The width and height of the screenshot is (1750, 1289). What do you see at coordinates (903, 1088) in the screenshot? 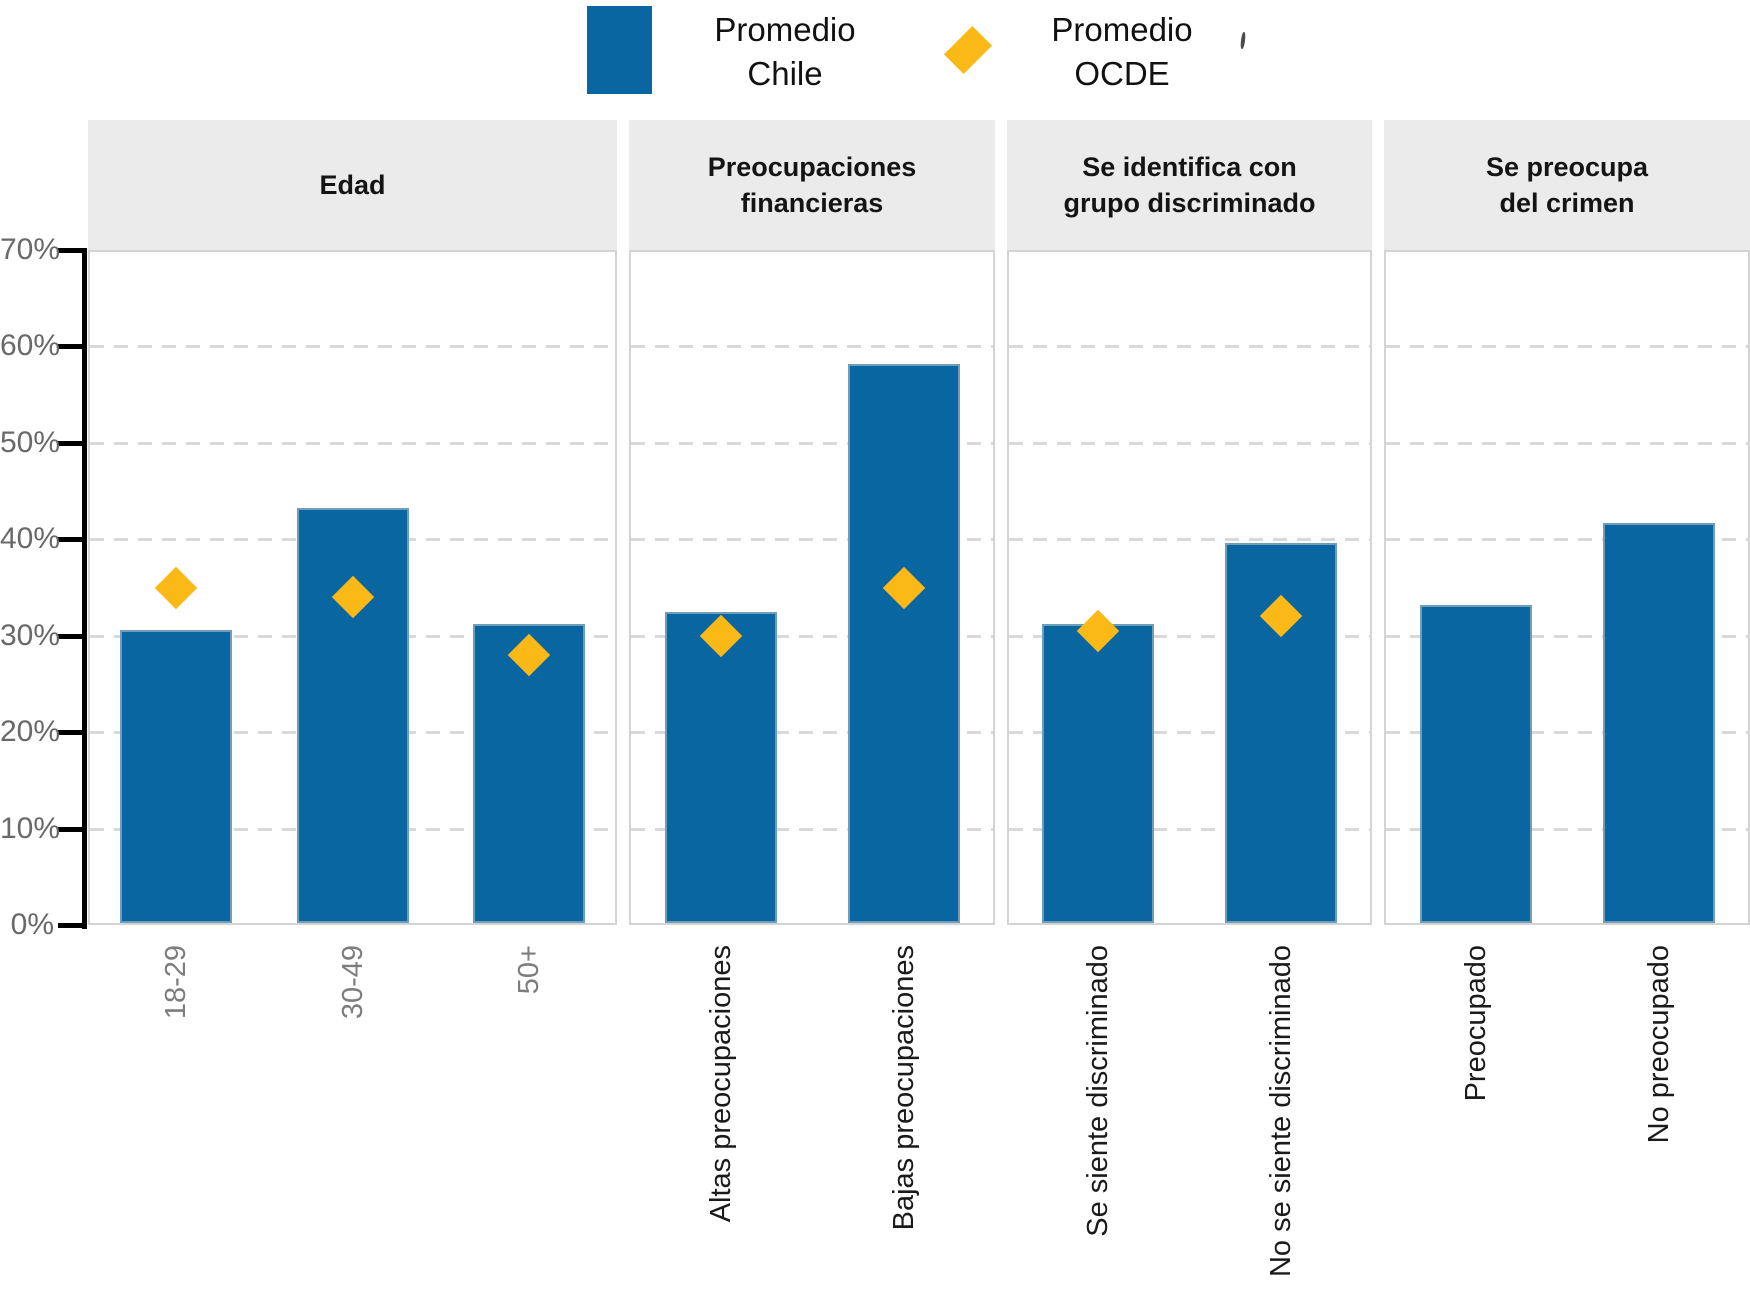
I see `x-axis-category-label: Bajas preocupaciones` at bounding box center [903, 1088].